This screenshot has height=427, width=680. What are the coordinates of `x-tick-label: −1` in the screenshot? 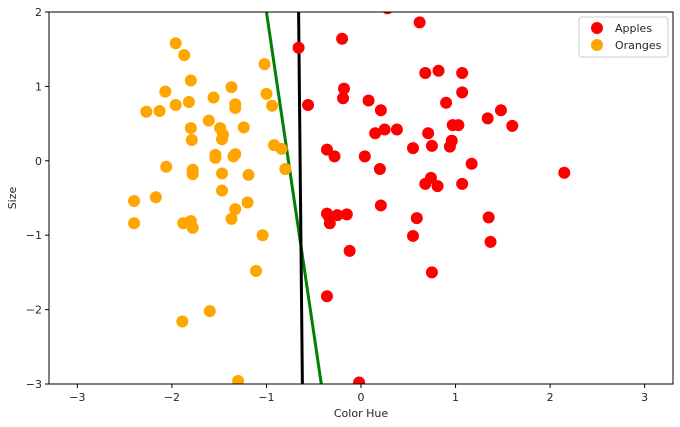 It's located at (266, 397).